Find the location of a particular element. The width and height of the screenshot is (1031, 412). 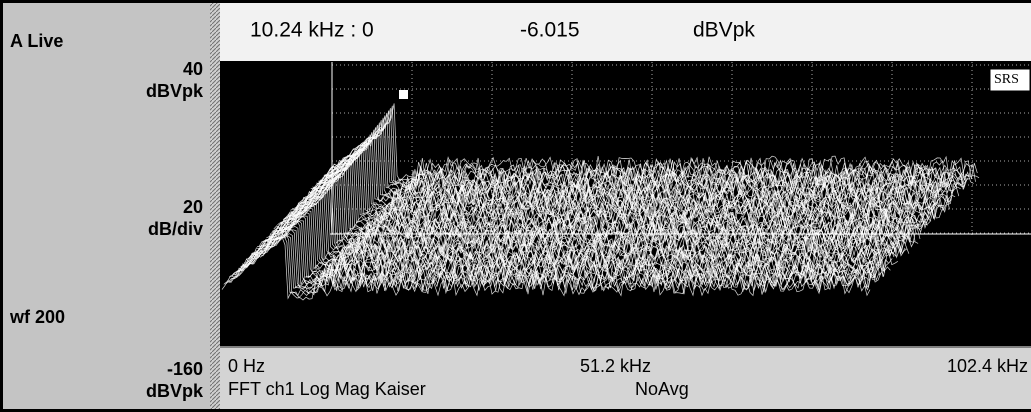

header-bar is located at coordinates (625, 32).